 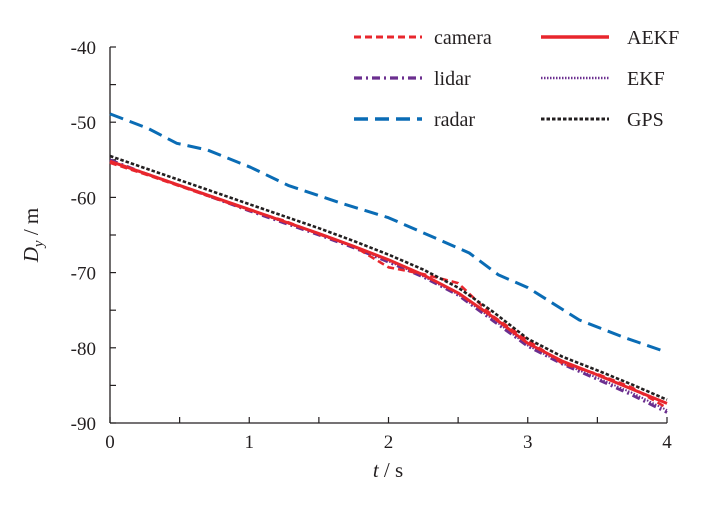 I want to click on y-tick-label: -80, so click(x=83, y=349).